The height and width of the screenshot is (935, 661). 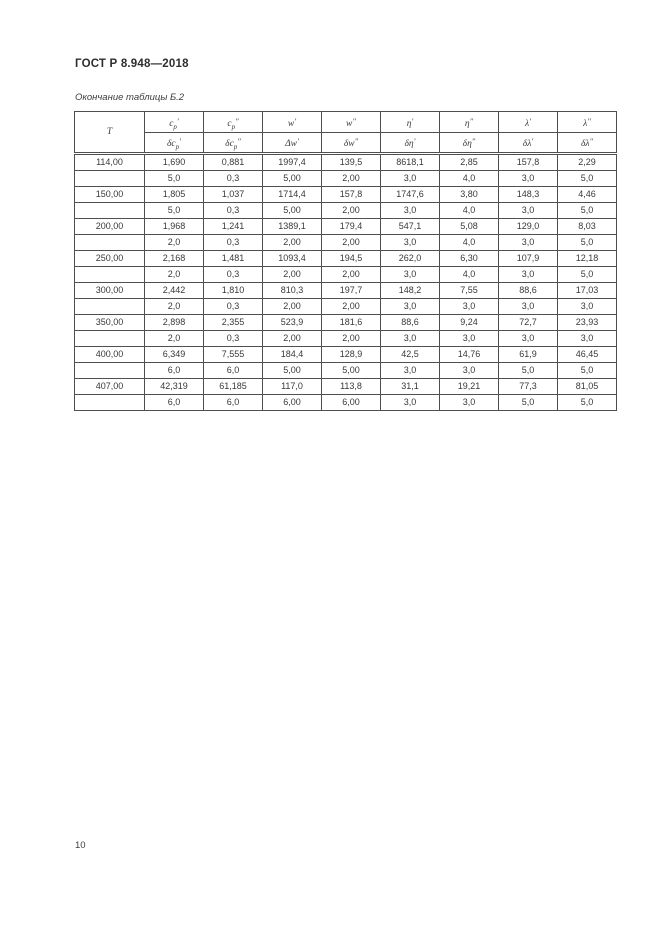 I want to click on col-header-w-prime: w′, so click(x=292, y=122).